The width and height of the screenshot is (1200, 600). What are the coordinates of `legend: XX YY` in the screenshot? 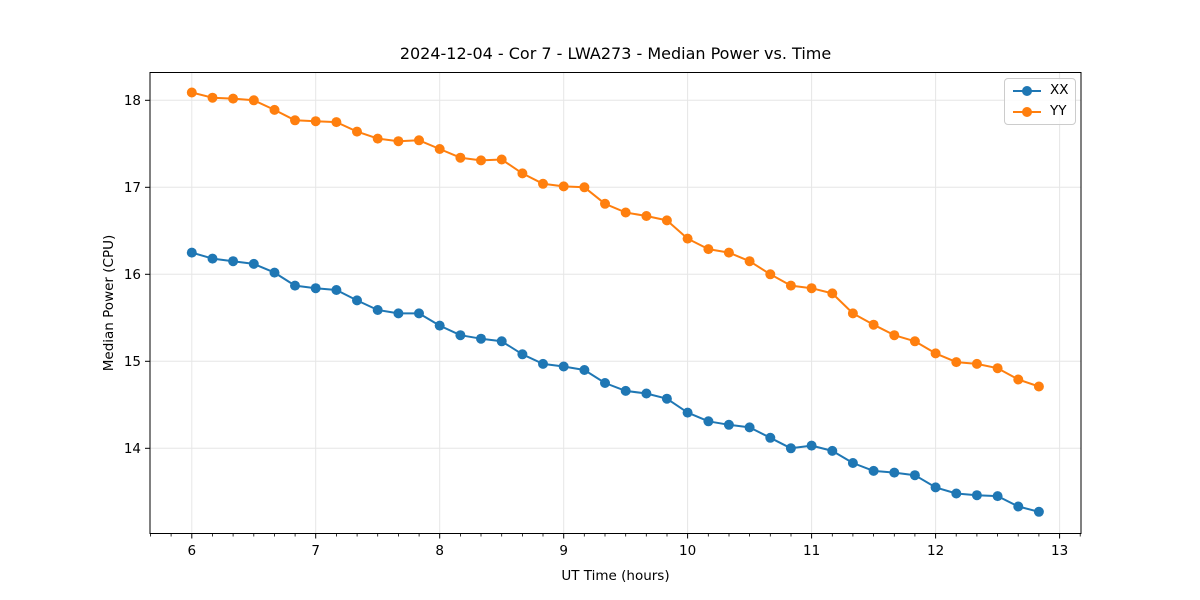 It's located at (1040, 101).